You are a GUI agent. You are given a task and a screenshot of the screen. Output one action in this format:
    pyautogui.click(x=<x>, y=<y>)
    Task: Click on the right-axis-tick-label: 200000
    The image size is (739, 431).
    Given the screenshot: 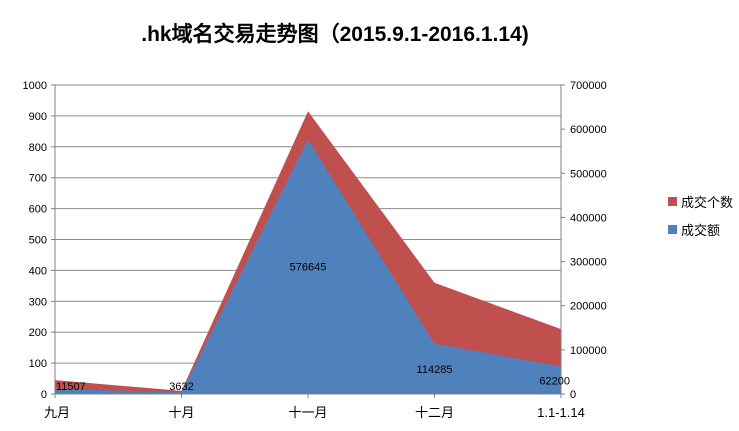 What is the action you would take?
    pyautogui.click(x=588, y=307)
    